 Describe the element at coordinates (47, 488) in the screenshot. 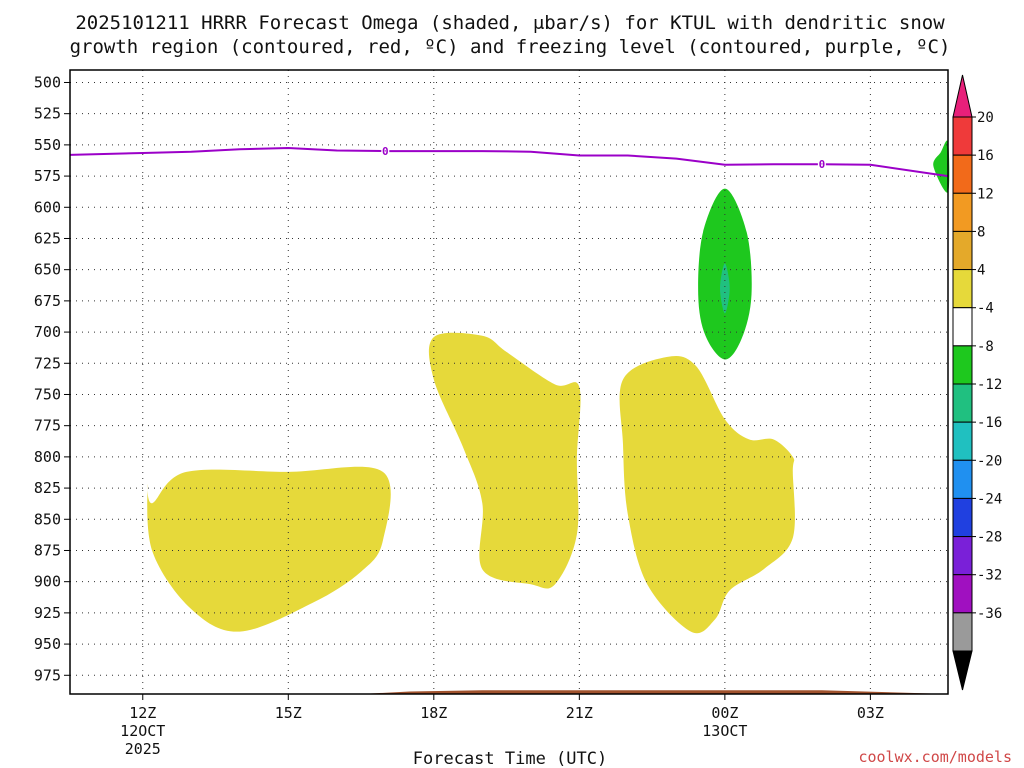

I see `y-tick-label: 825` at that location.